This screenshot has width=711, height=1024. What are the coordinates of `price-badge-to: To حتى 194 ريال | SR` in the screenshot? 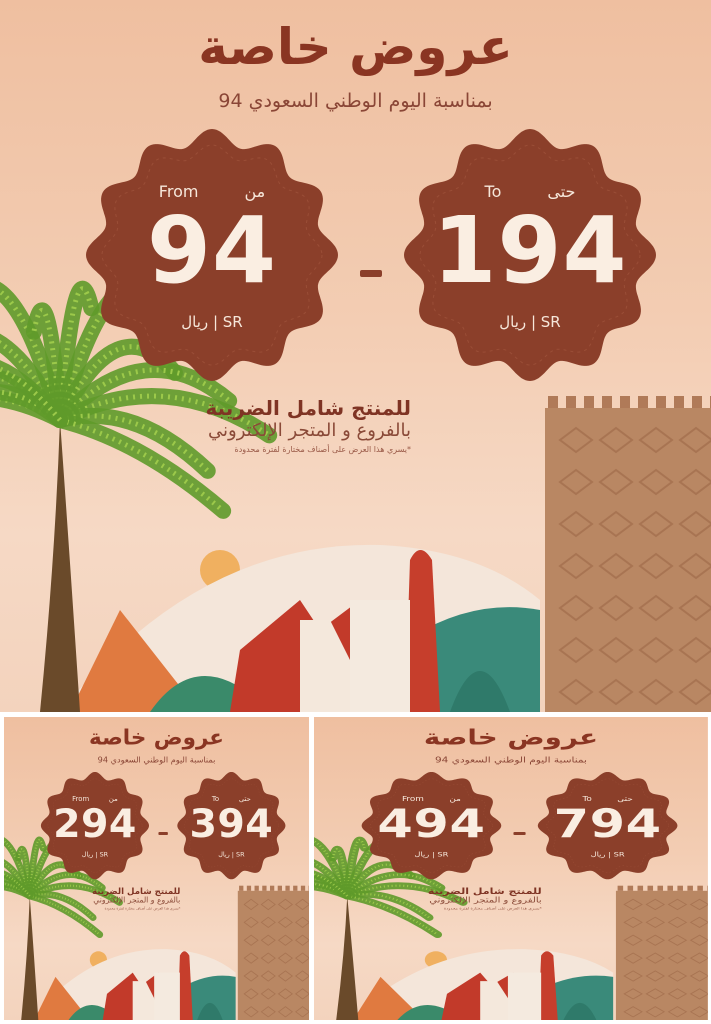 It's located at (530, 255).